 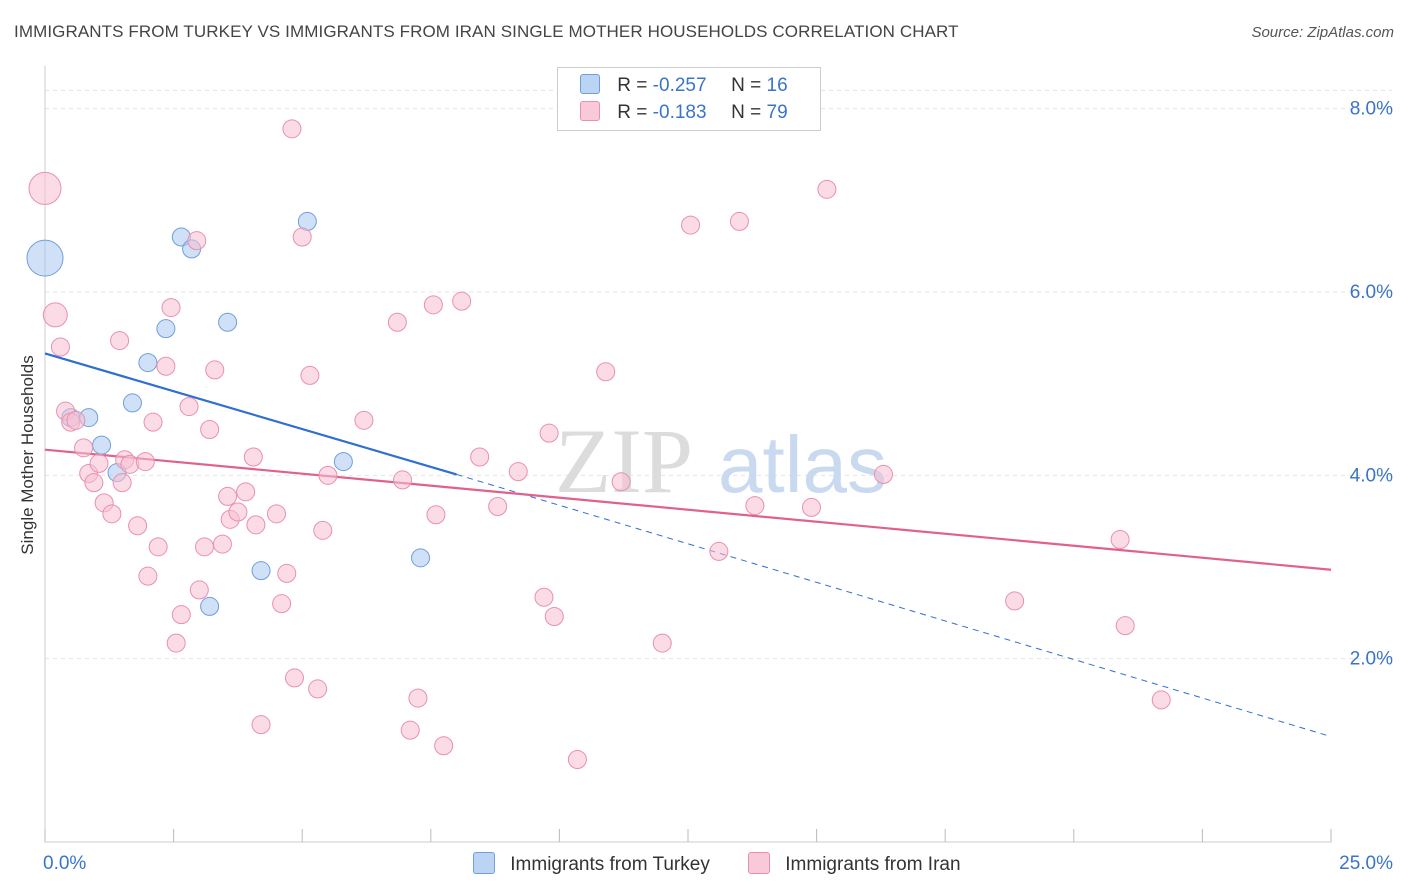 What do you see at coordinates (250, 414) in the screenshot?
I see `turkey-trend-line` at bounding box center [250, 414].